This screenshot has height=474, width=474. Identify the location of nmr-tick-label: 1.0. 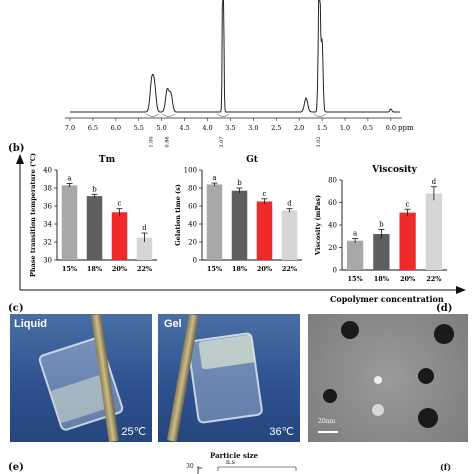
(345, 128).